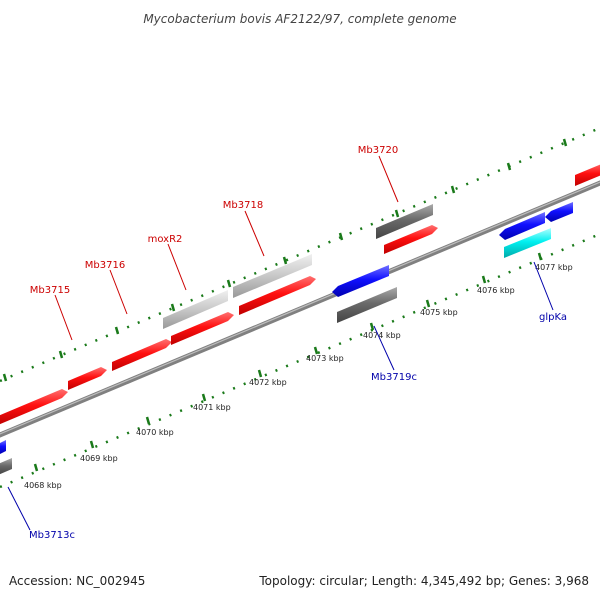 This screenshot has height=600, width=600. Describe the element at coordinates (165, 239) in the screenshot. I see `gene-label: moxR2` at that location.